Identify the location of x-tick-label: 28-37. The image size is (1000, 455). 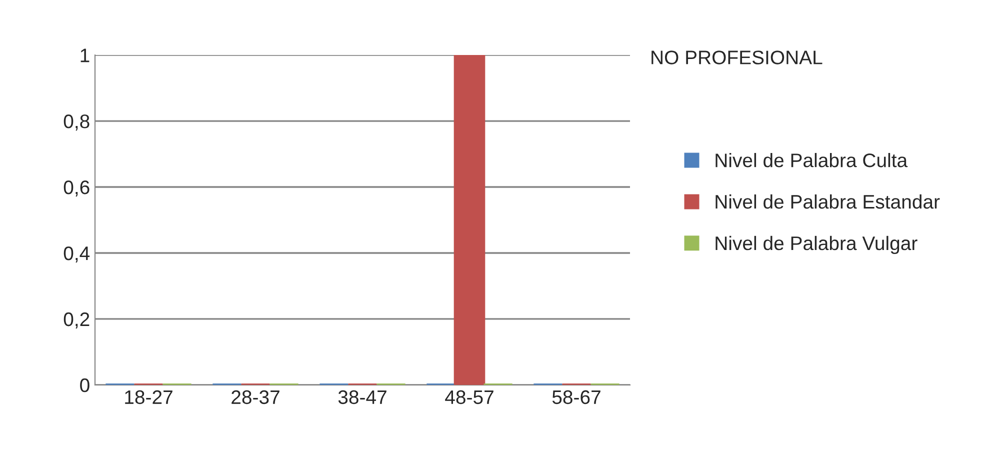
(256, 397).